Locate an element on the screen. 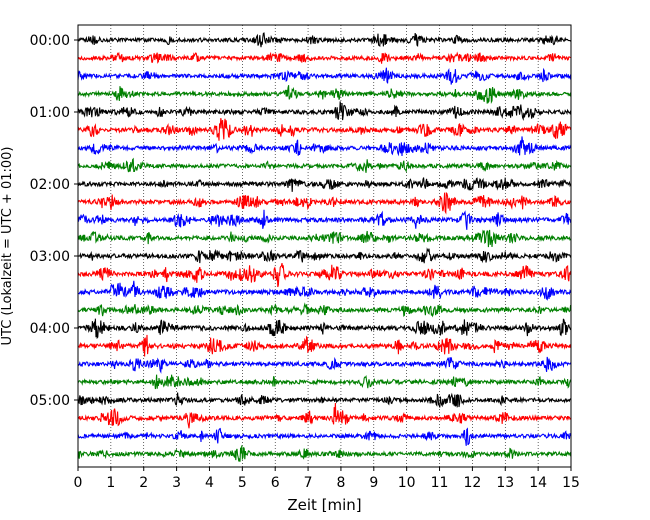 This screenshot has height=520, width=650. x-tick-label: 5 is located at coordinates (242, 483).